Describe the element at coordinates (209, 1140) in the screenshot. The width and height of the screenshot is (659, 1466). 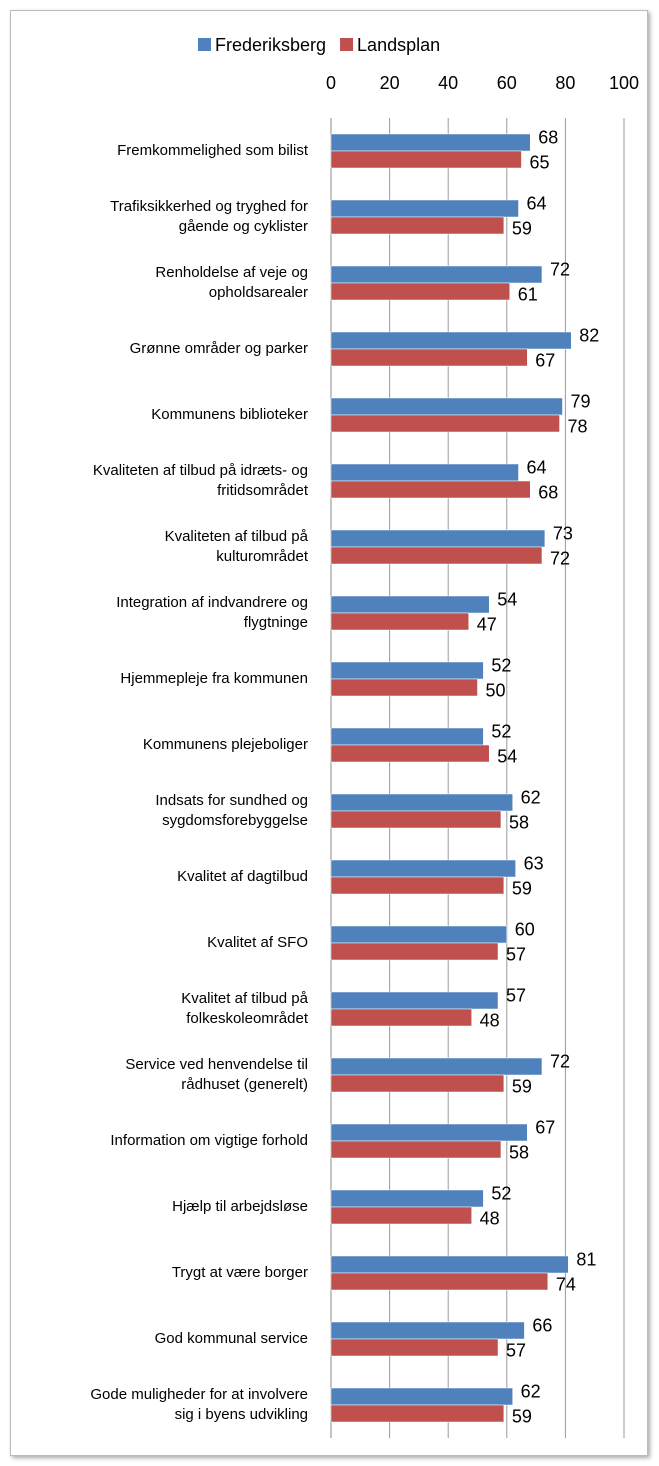
I see `category-label: Information om vigtige forhold` at that location.